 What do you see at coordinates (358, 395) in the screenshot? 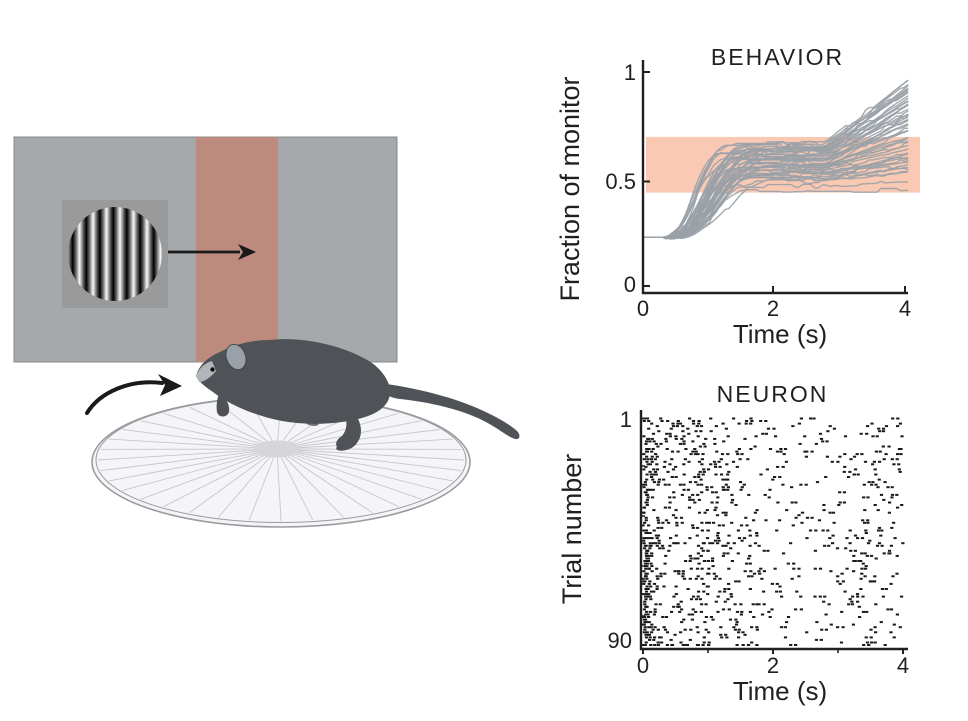
I see `mouse` at bounding box center [358, 395].